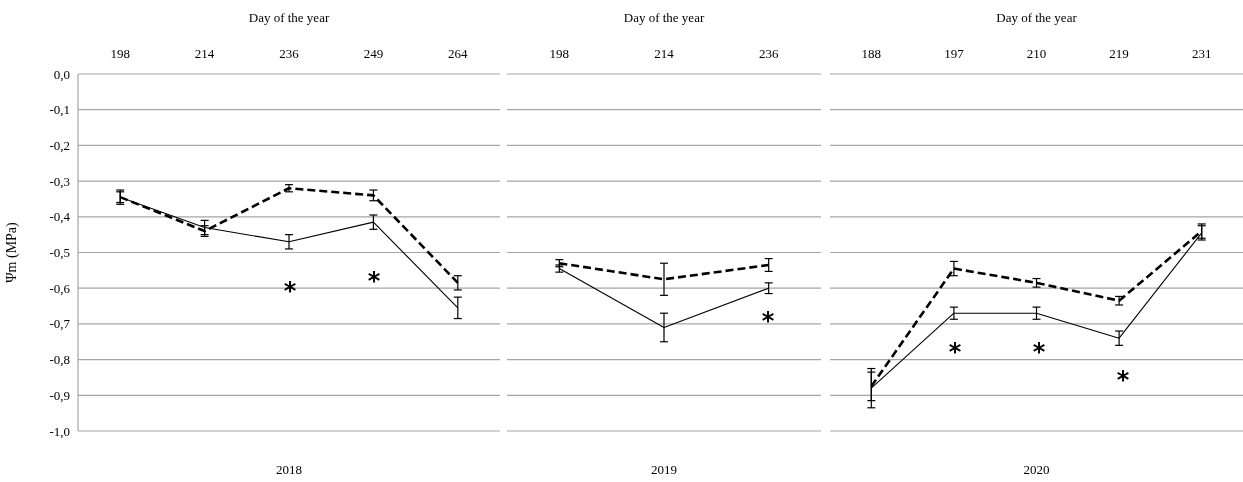  Describe the element at coordinates (60, 217) in the screenshot. I see `y-tick-label: -0,4` at that location.